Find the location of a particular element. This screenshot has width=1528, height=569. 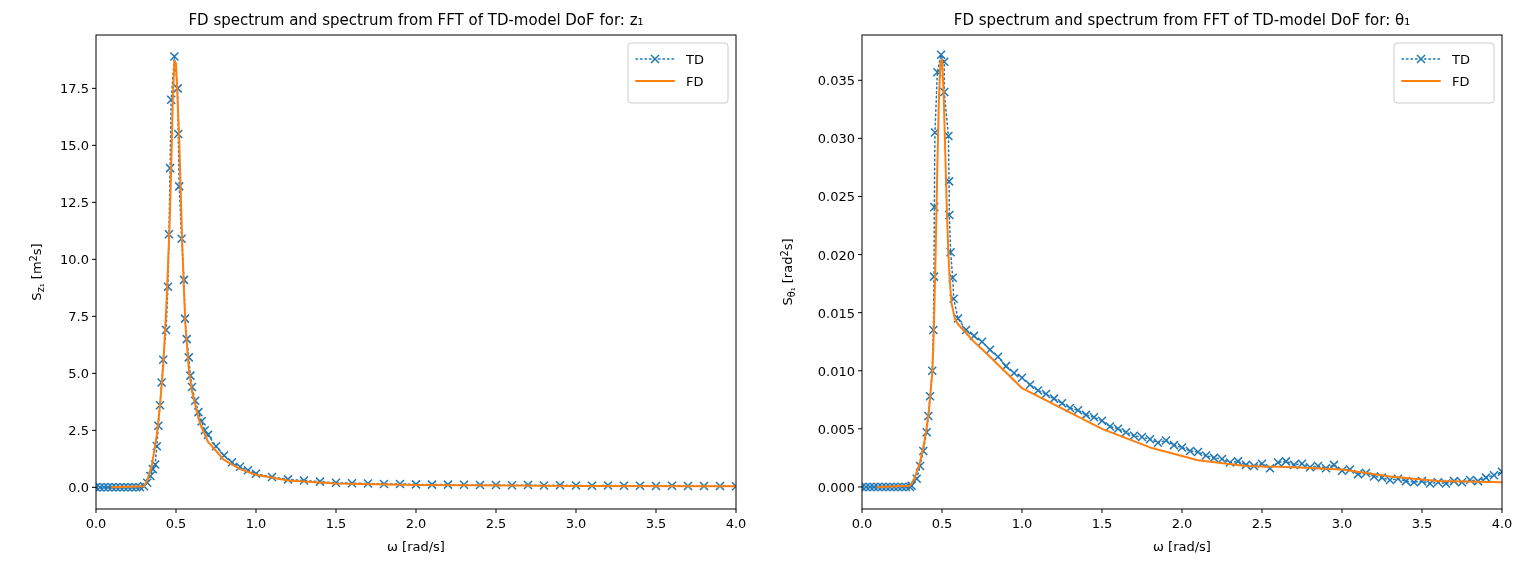

y-tick-label: 0.005 is located at coordinates (836, 429).